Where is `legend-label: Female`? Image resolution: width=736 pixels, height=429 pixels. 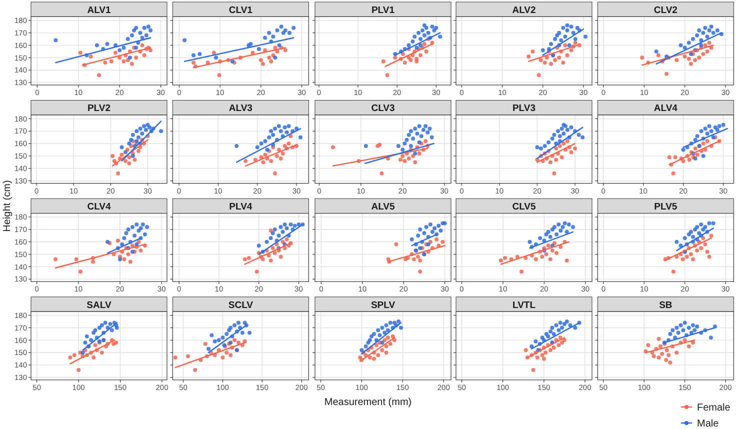 legend-label: Female is located at coordinates (714, 408).